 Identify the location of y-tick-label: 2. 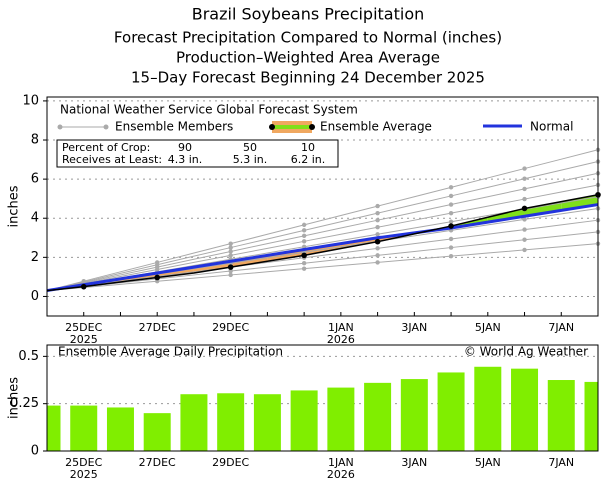
(35, 257).